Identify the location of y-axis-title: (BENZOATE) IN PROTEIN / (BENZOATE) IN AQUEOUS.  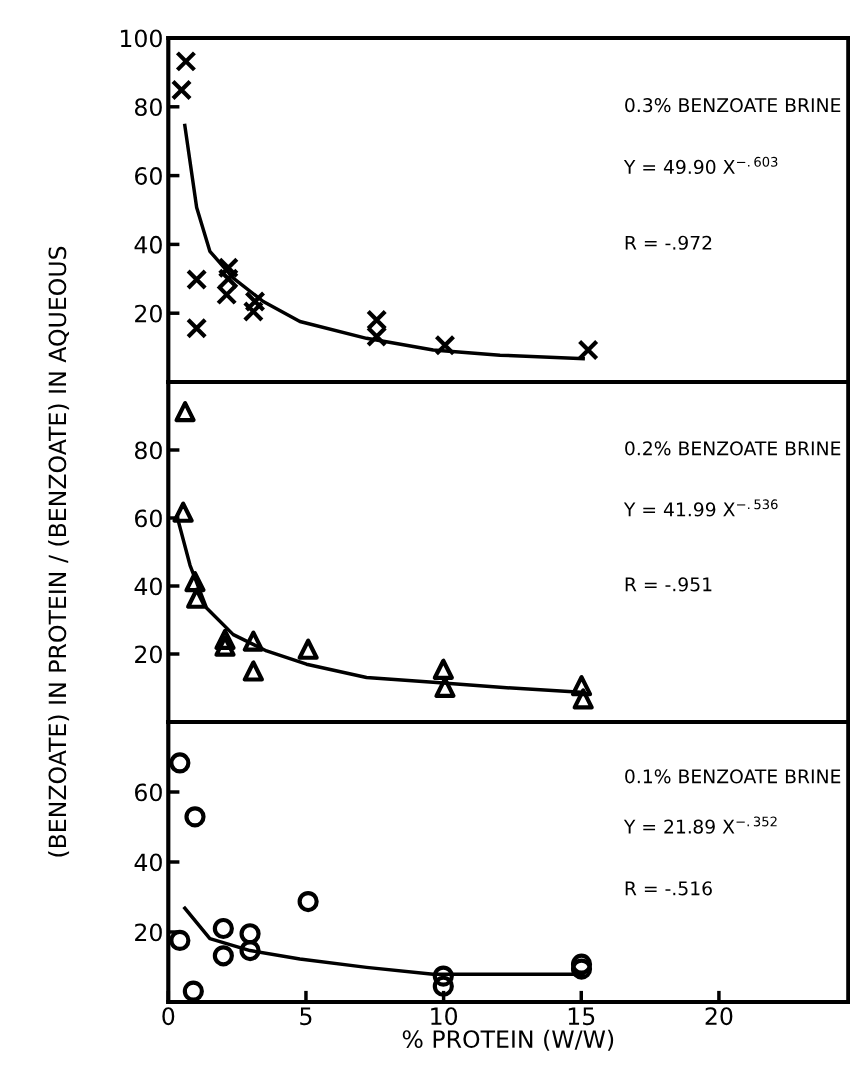
(59, 551).